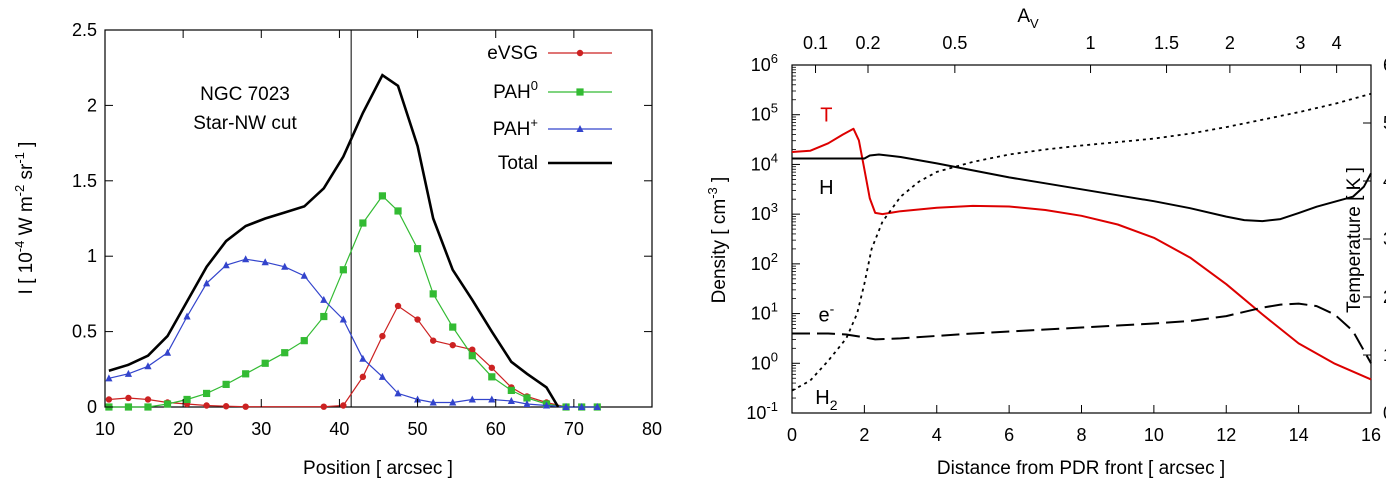 This screenshot has width=1386, height=490. Describe the element at coordinates (764, 63) in the screenshot. I see `right-y-left-tick-label: 106​` at that location.